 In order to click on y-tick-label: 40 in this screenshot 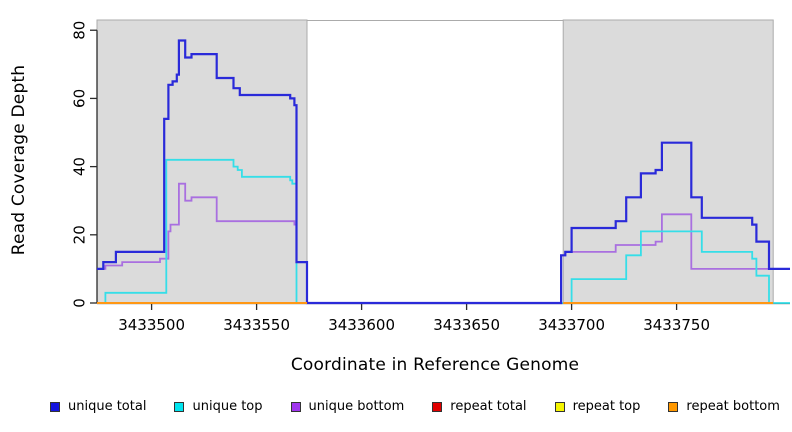, I will do `click(80, 166)`.